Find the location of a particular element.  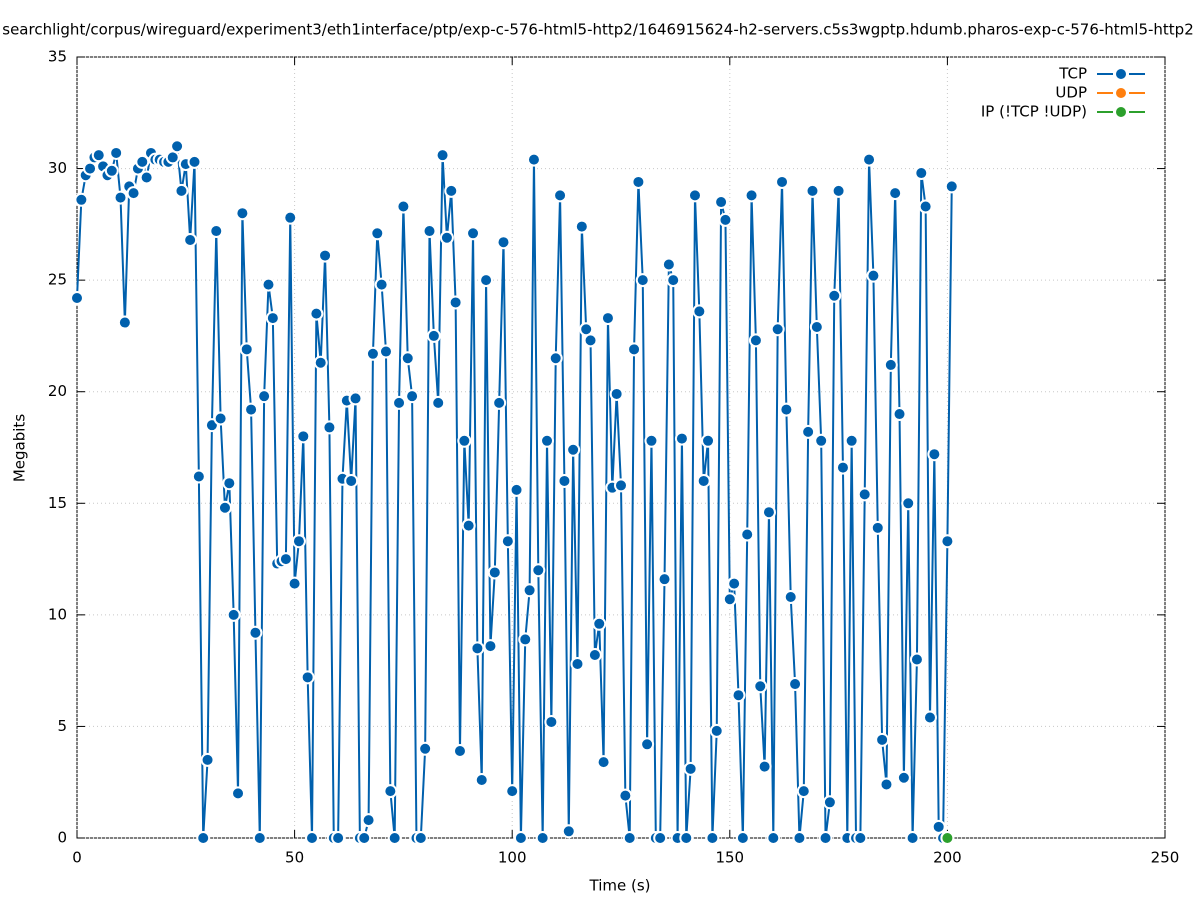

y-tick-label: 35 is located at coordinates (57, 57).